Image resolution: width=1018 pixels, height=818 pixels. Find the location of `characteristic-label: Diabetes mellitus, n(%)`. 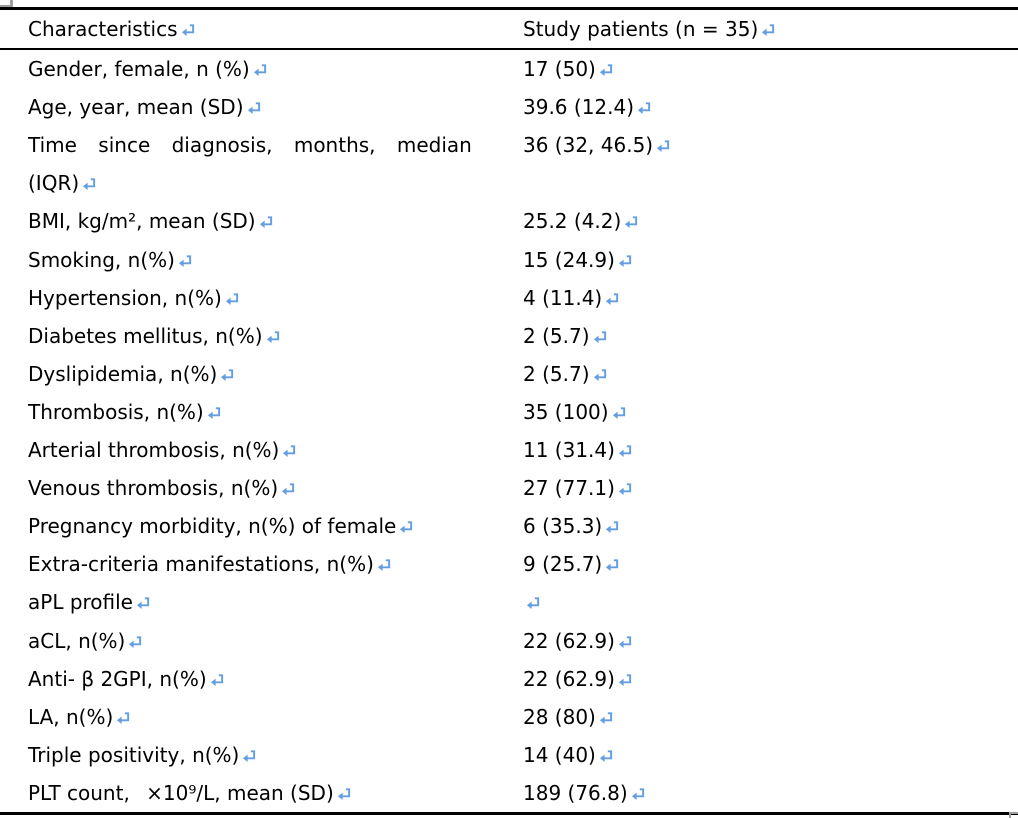

characteristic-label: Diabetes mellitus, n(%) is located at coordinates (145, 335).